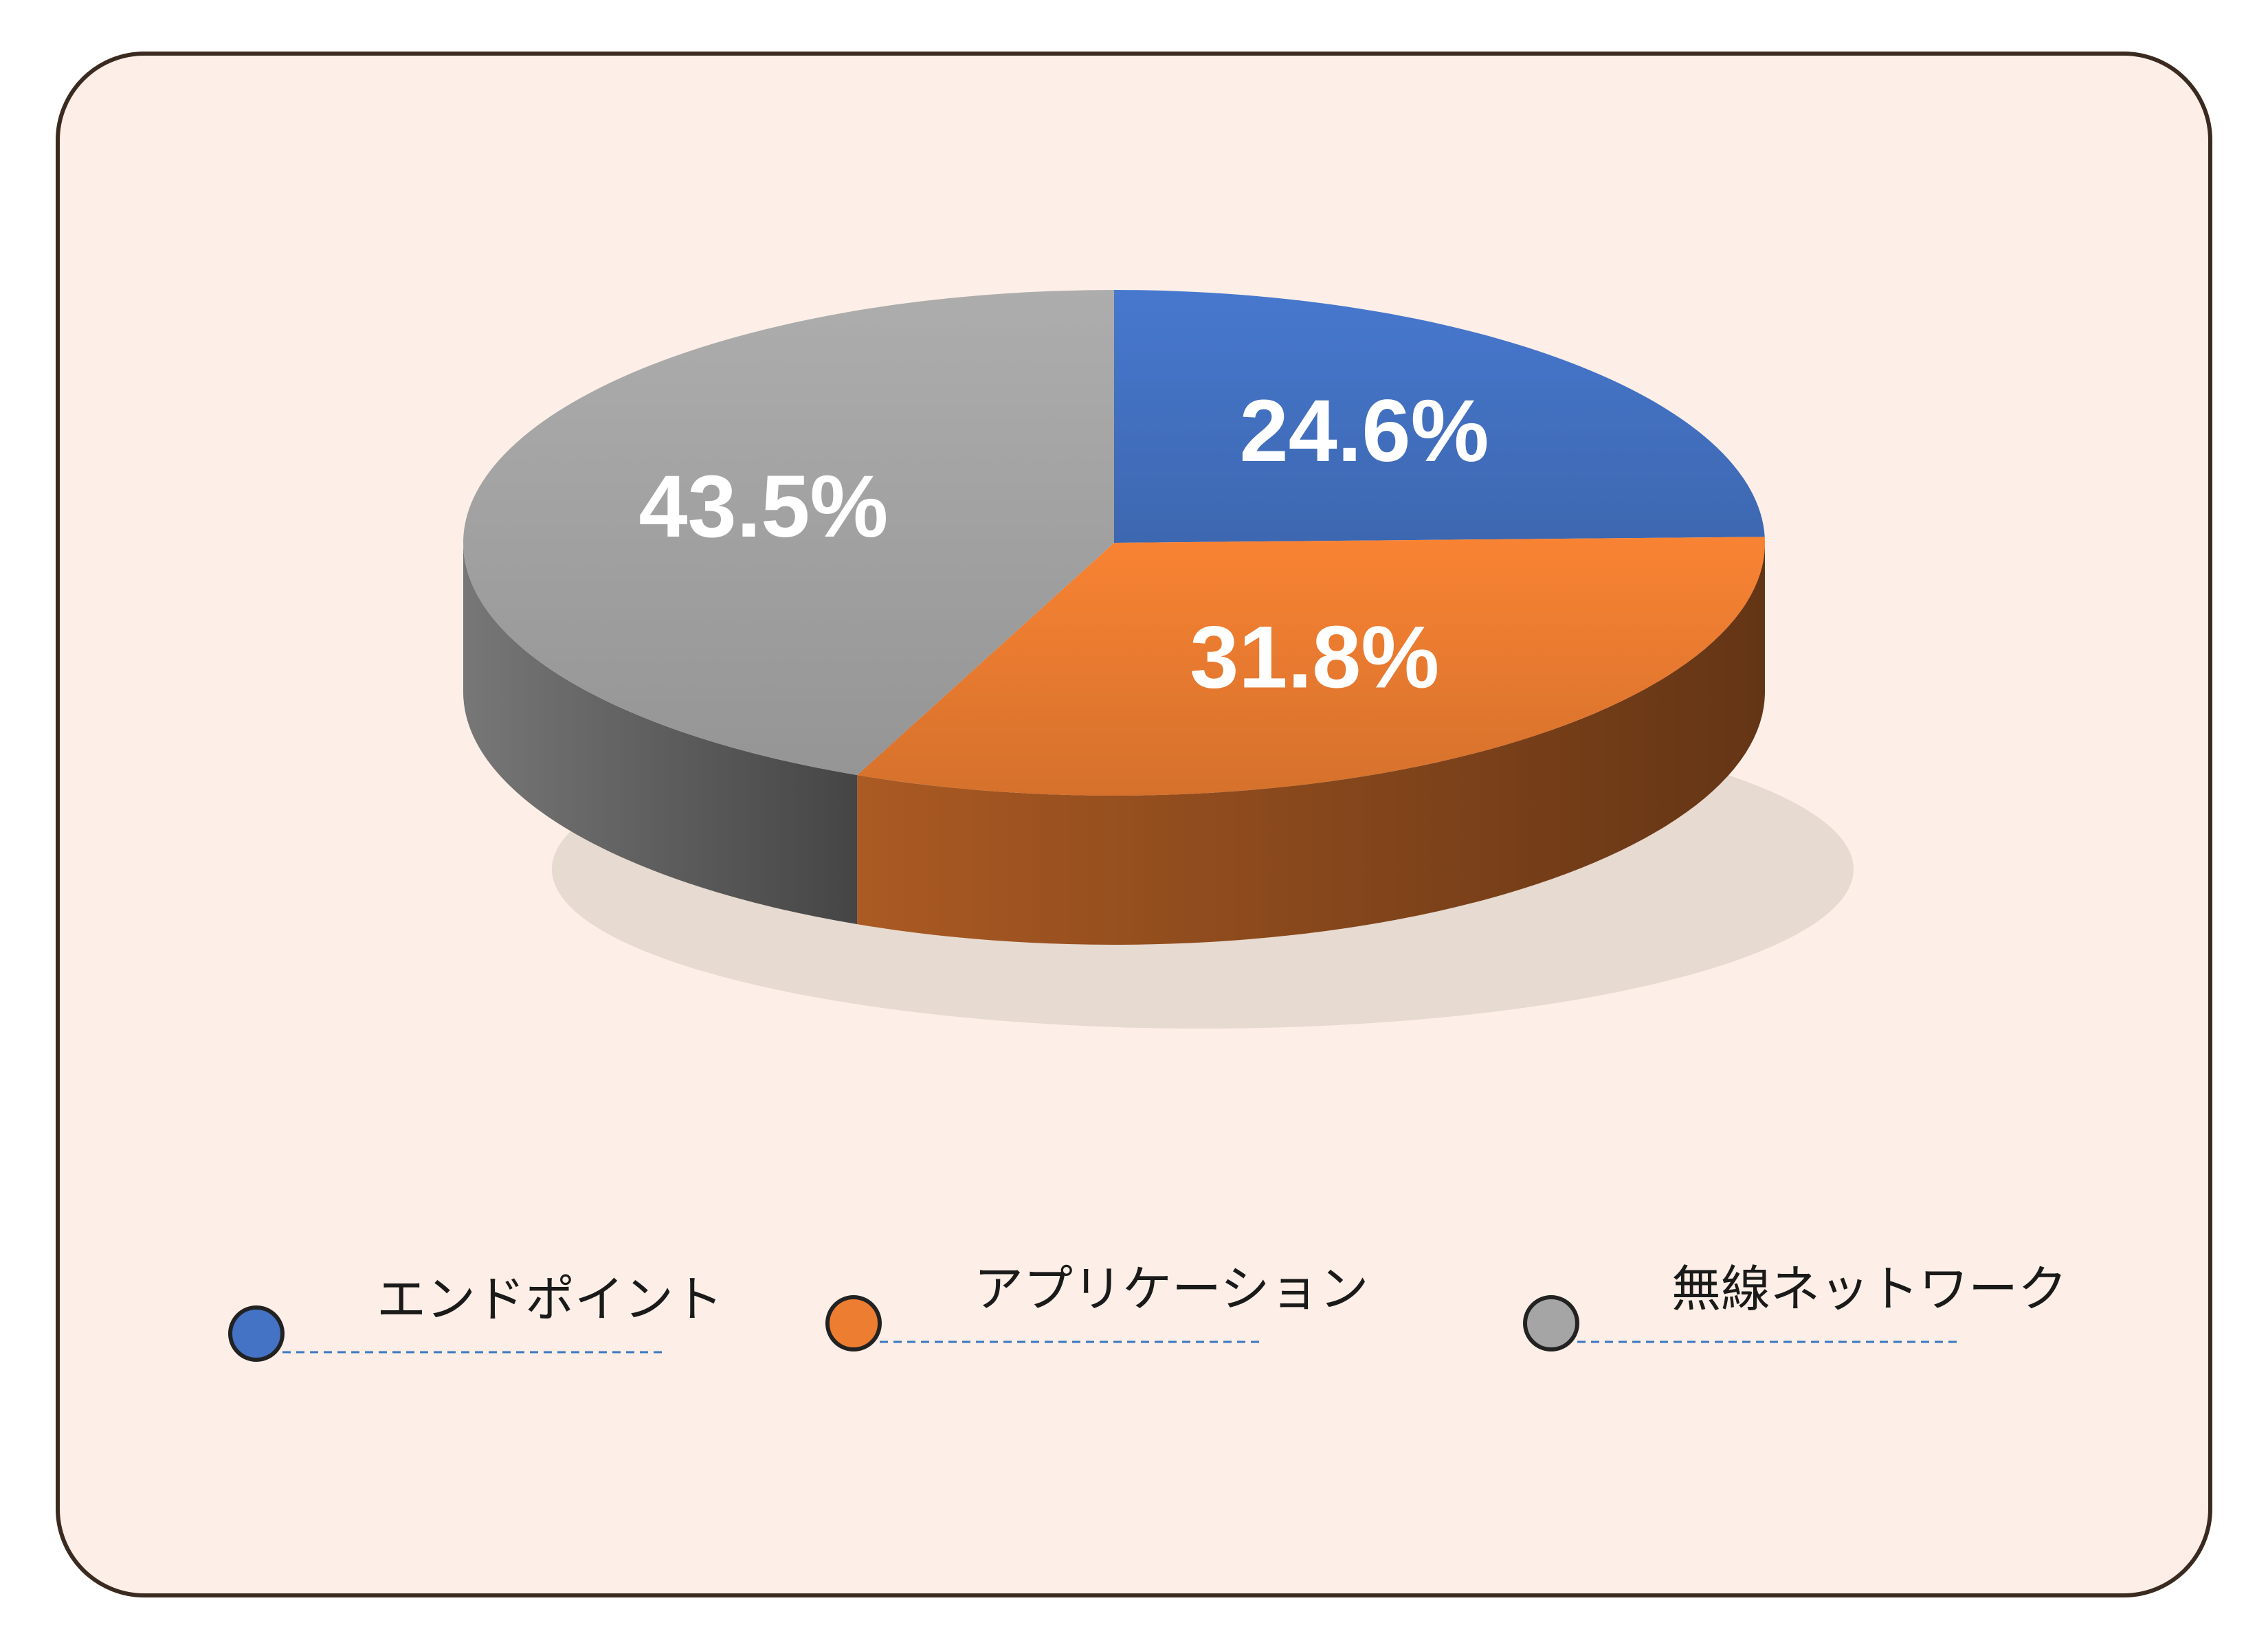  What do you see at coordinates (1869, 1289) in the screenshot?
I see `legend-label: 無線ネットワーク` at bounding box center [1869, 1289].